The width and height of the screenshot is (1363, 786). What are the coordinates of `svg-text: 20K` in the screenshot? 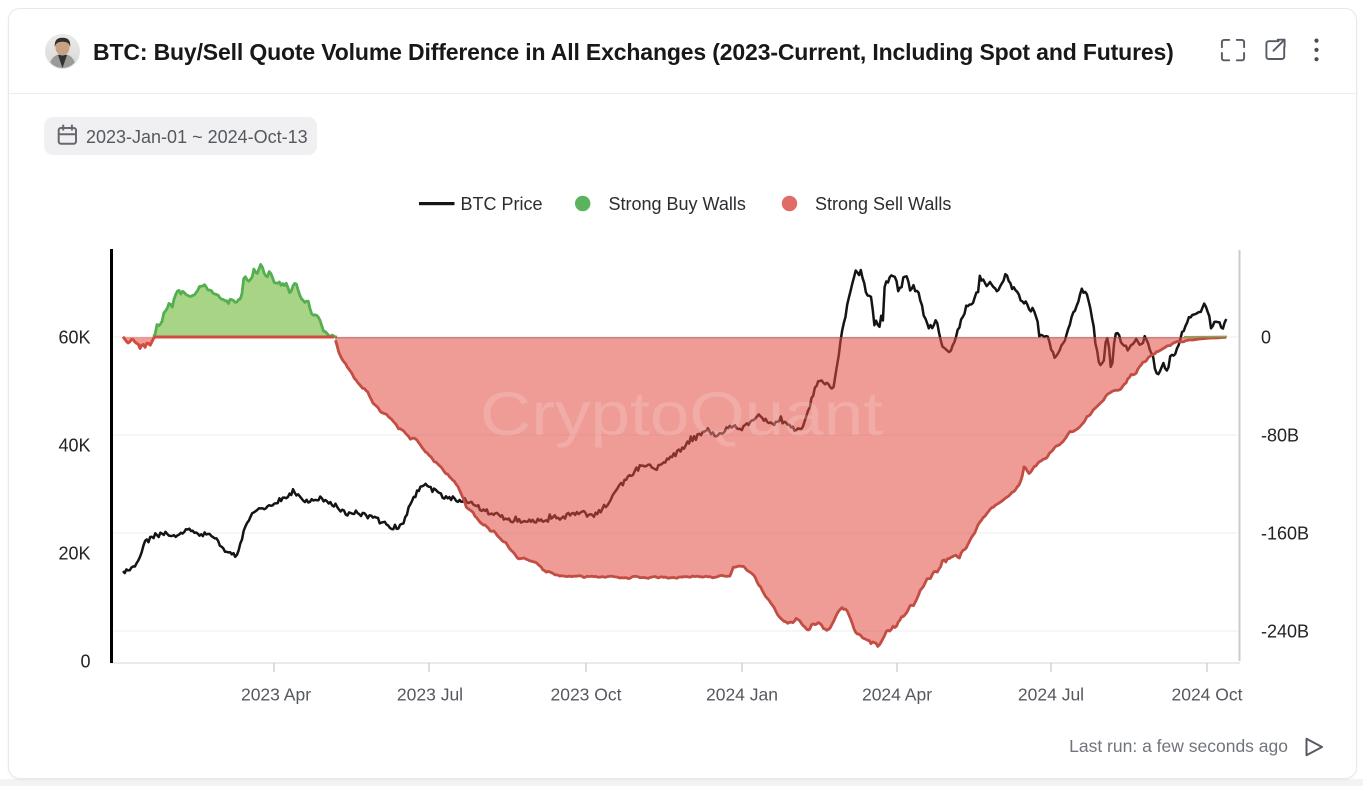 It's located at (74, 554).